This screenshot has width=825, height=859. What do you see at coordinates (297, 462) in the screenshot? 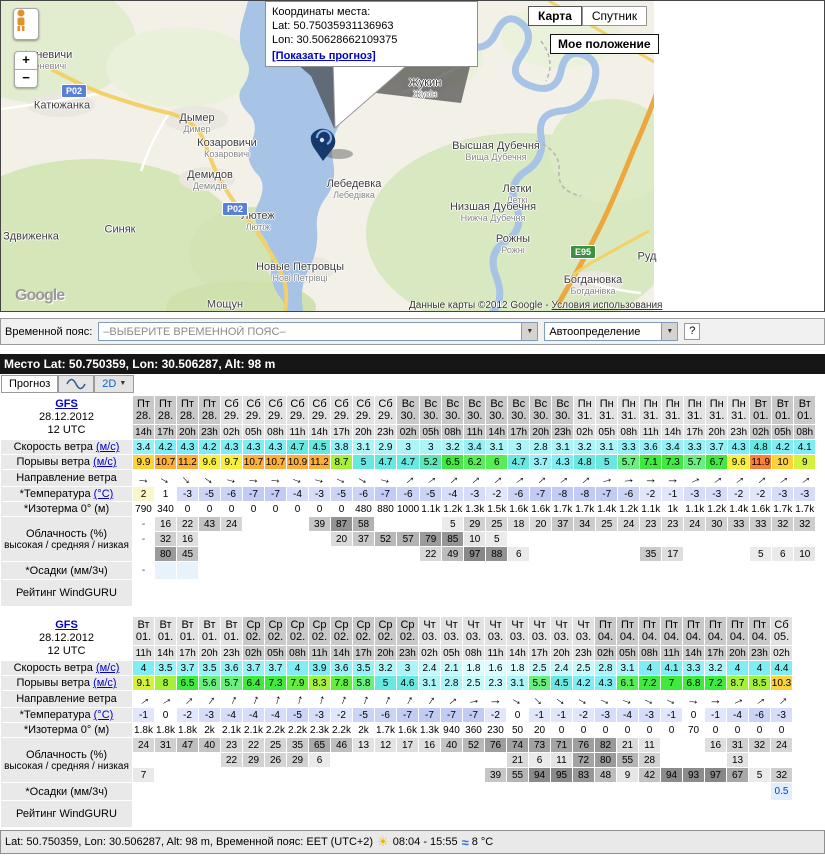
I see `wind-gust-cell: 10.9` at bounding box center [297, 462].